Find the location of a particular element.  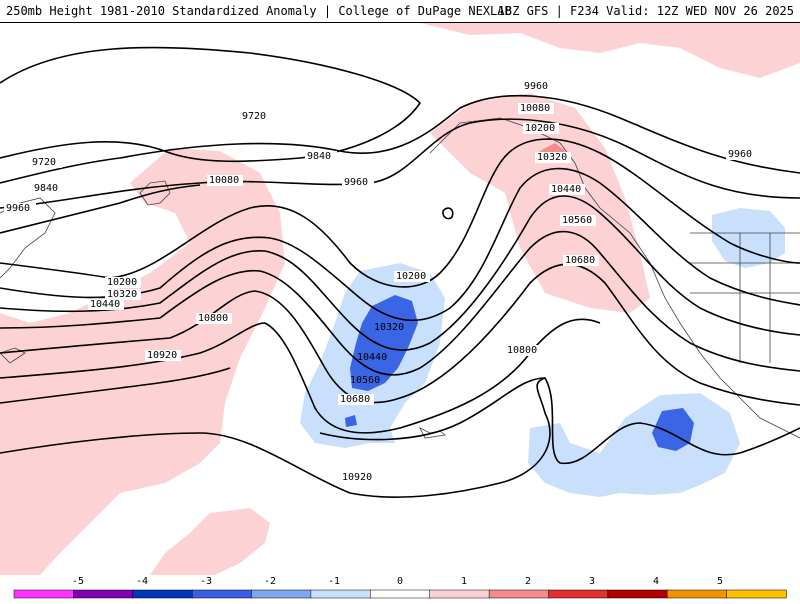

colorbar-tick: -1 is located at coordinates (334, 581).